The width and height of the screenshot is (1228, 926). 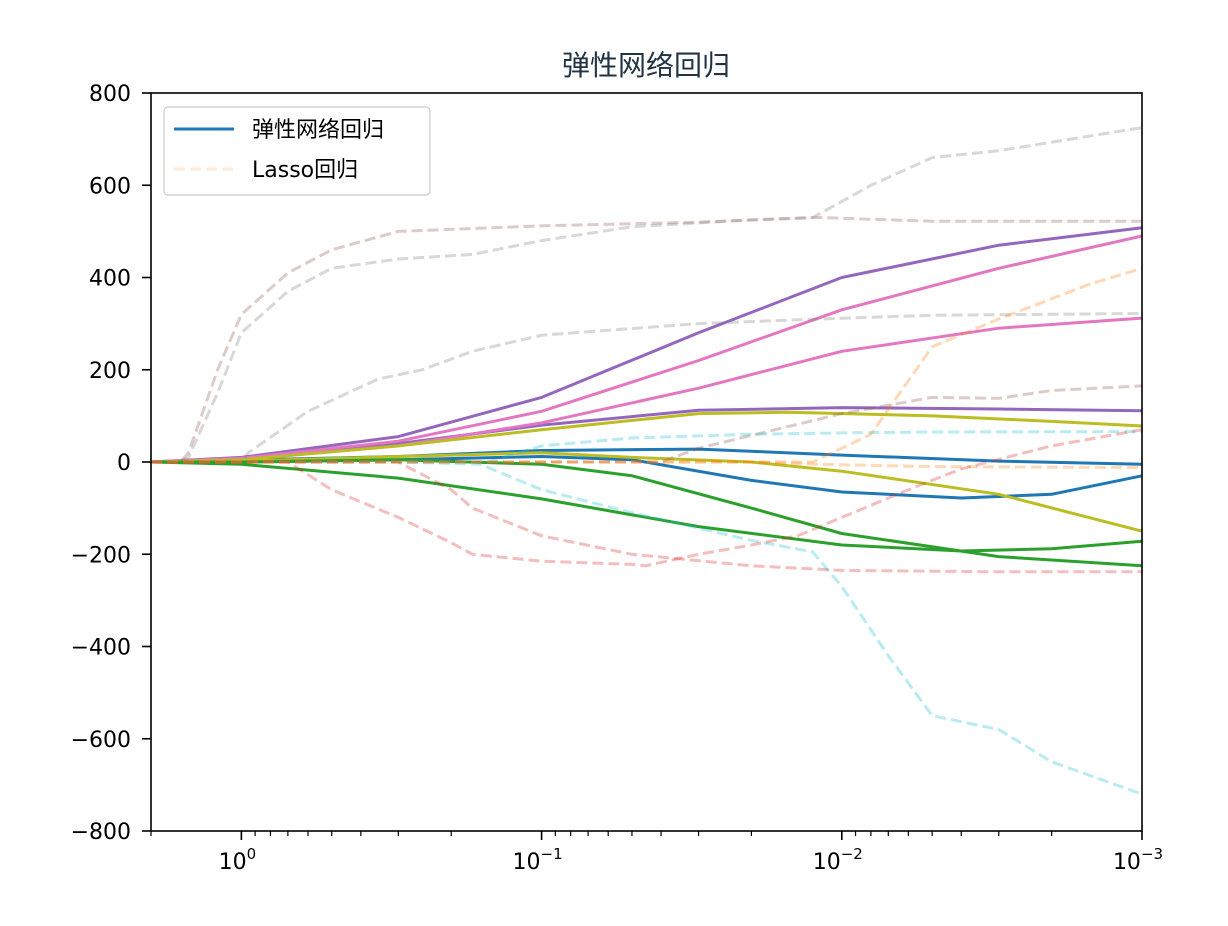 I want to click on x-axis: 10⁰ 10⁻¹ 10⁻² 10⁻³, so click(x=656, y=853).